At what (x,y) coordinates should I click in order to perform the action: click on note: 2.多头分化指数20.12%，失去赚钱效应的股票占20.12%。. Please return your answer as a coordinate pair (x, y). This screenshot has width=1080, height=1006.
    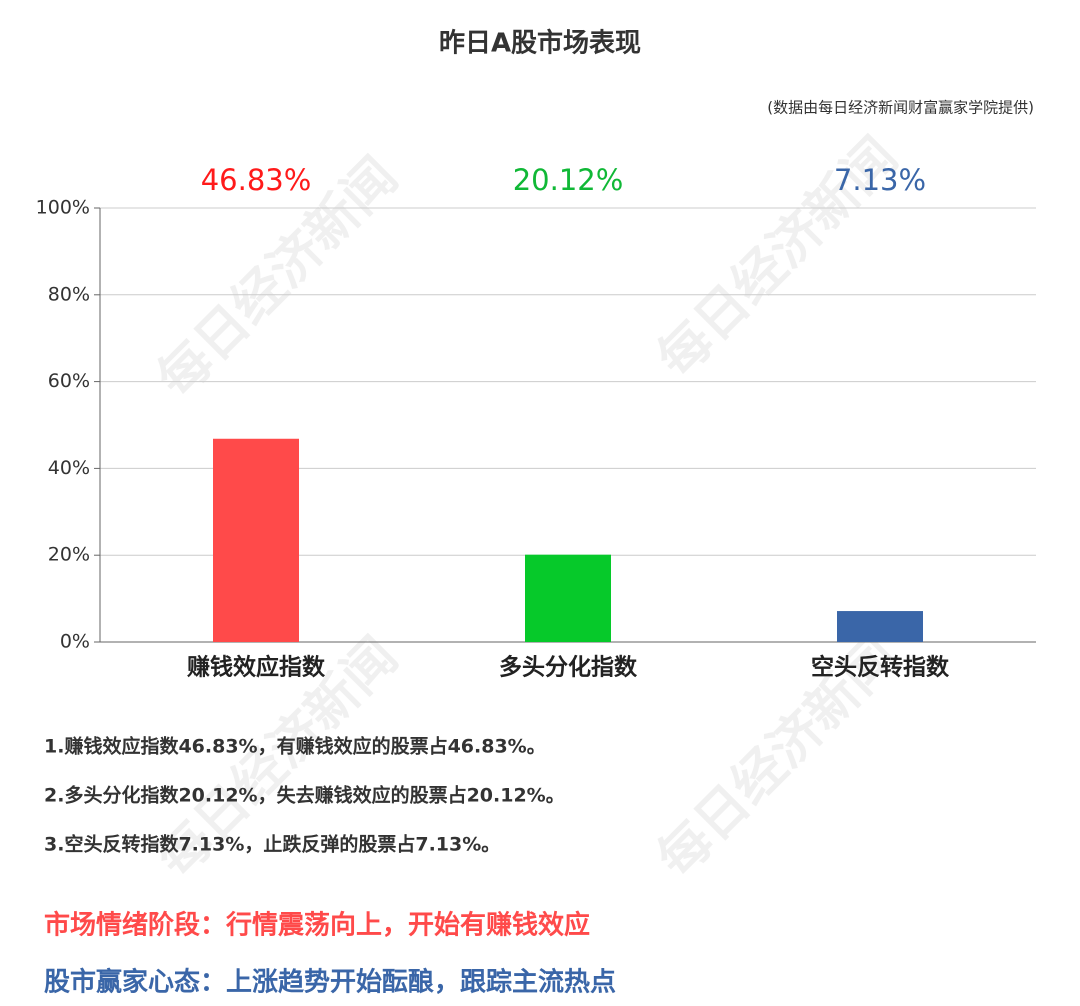
    Looking at the image, I should click on (304, 795).